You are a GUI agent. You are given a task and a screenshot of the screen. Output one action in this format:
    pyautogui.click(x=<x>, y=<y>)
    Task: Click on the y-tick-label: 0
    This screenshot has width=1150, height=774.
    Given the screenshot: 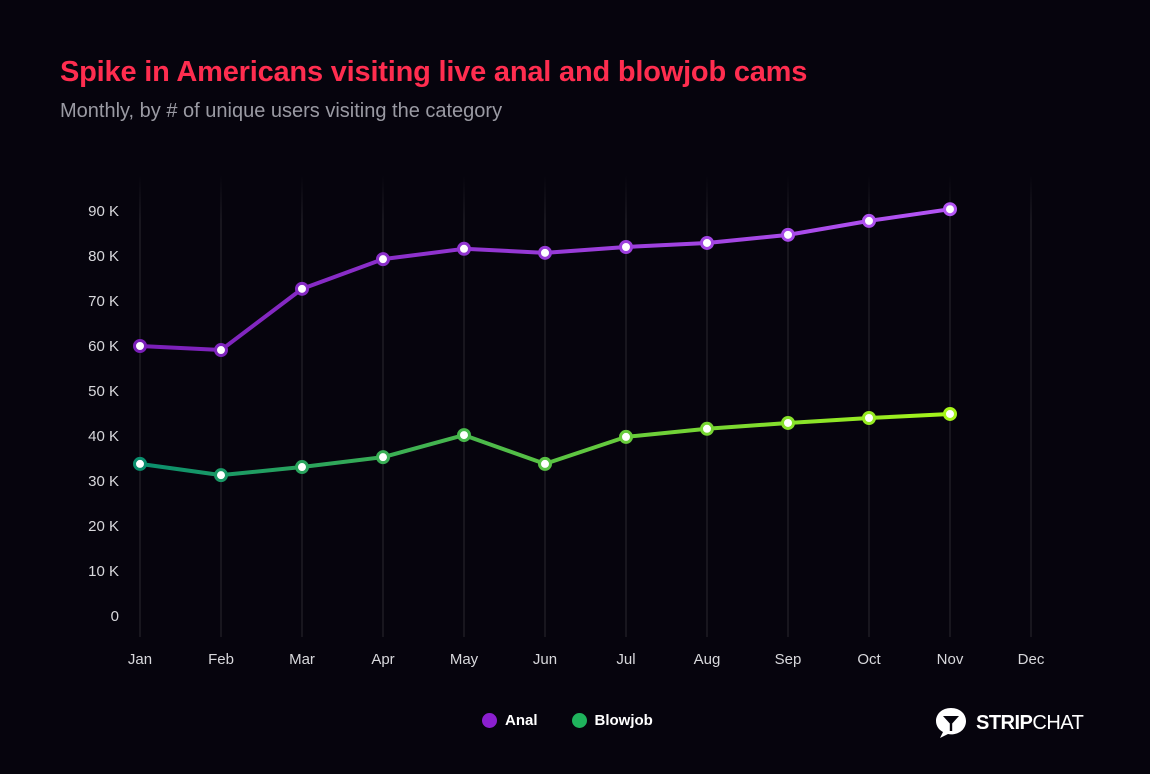 What is the action you would take?
    pyautogui.click(x=115, y=616)
    